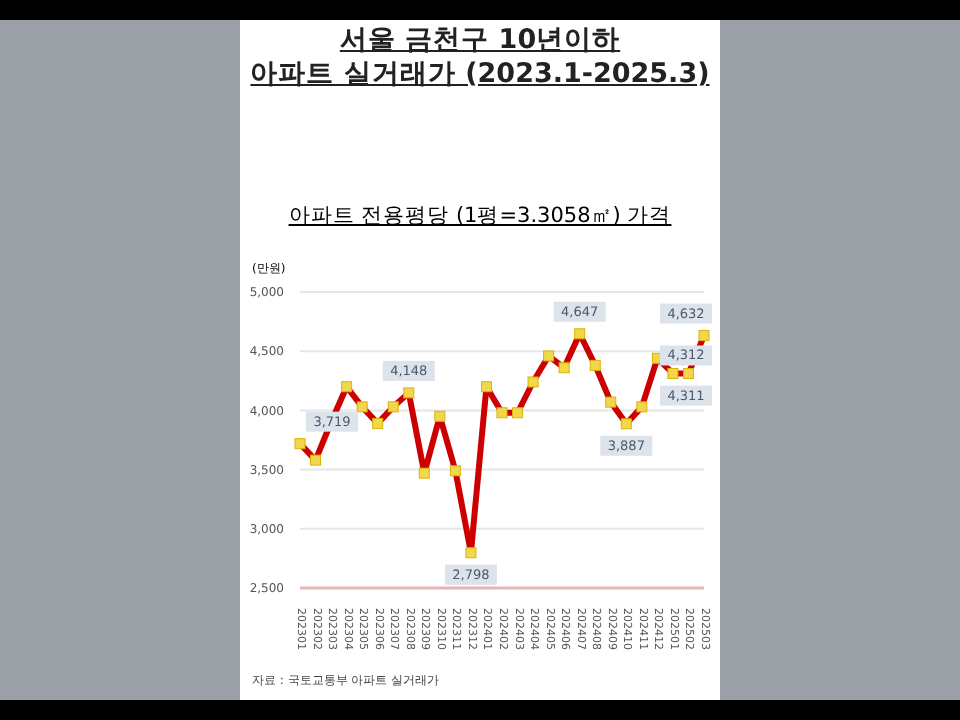 This screenshot has width=960, height=720. Describe the element at coordinates (480, 57) in the screenshot. I see `chart-title: 서울 금천구 10년이하 아파트 실거래가 (2023.1-2025.3)` at that location.